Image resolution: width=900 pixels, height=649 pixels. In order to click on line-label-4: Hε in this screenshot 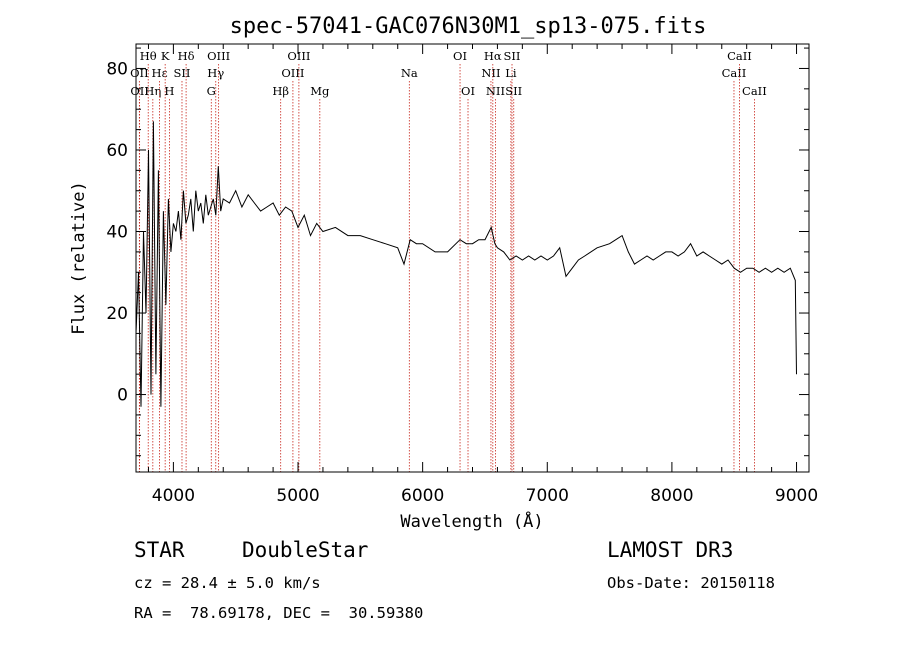, I will do `click(160, 73)`.